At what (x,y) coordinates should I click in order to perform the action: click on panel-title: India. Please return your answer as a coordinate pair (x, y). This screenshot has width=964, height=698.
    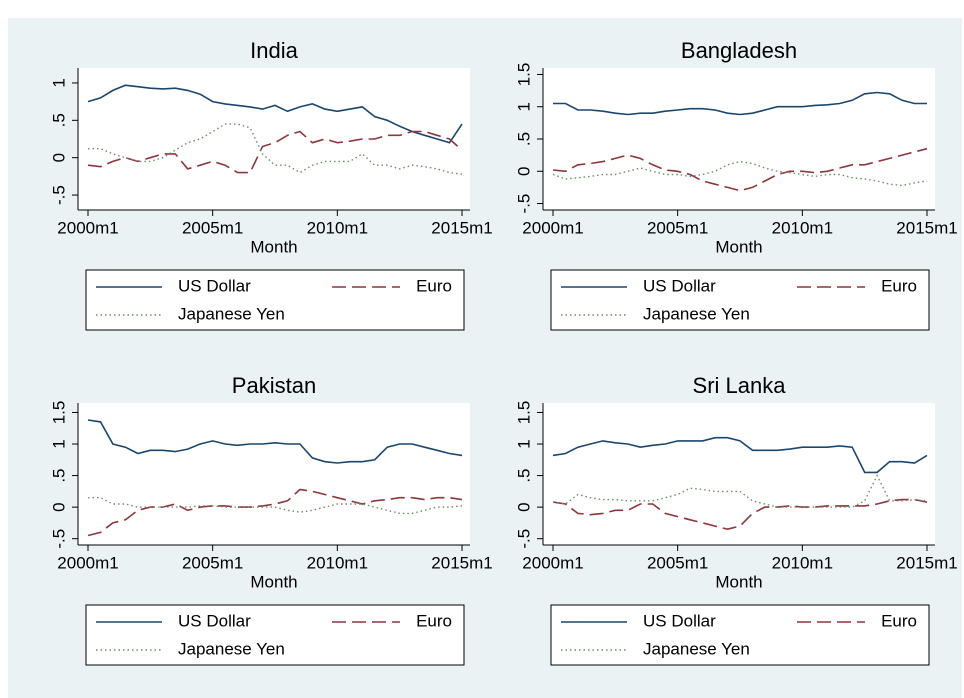
    Looking at the image, I should click on (274, 50).